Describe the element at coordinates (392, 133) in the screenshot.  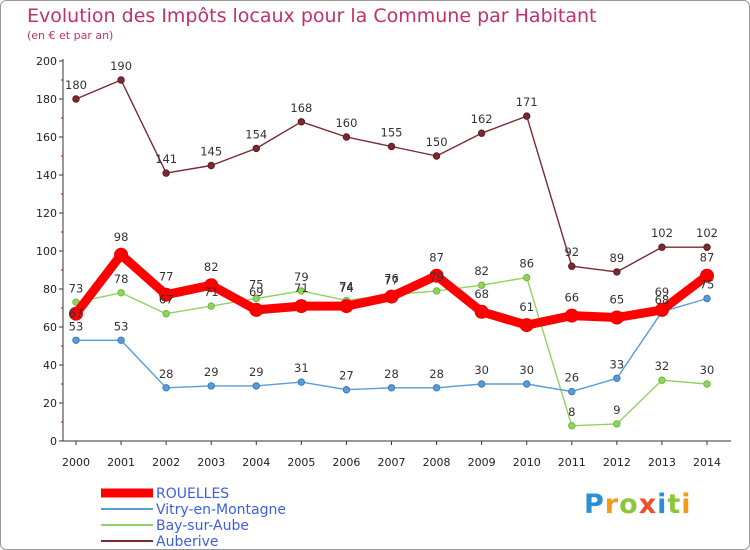
I see `data-label-auberive: 155` at that location.